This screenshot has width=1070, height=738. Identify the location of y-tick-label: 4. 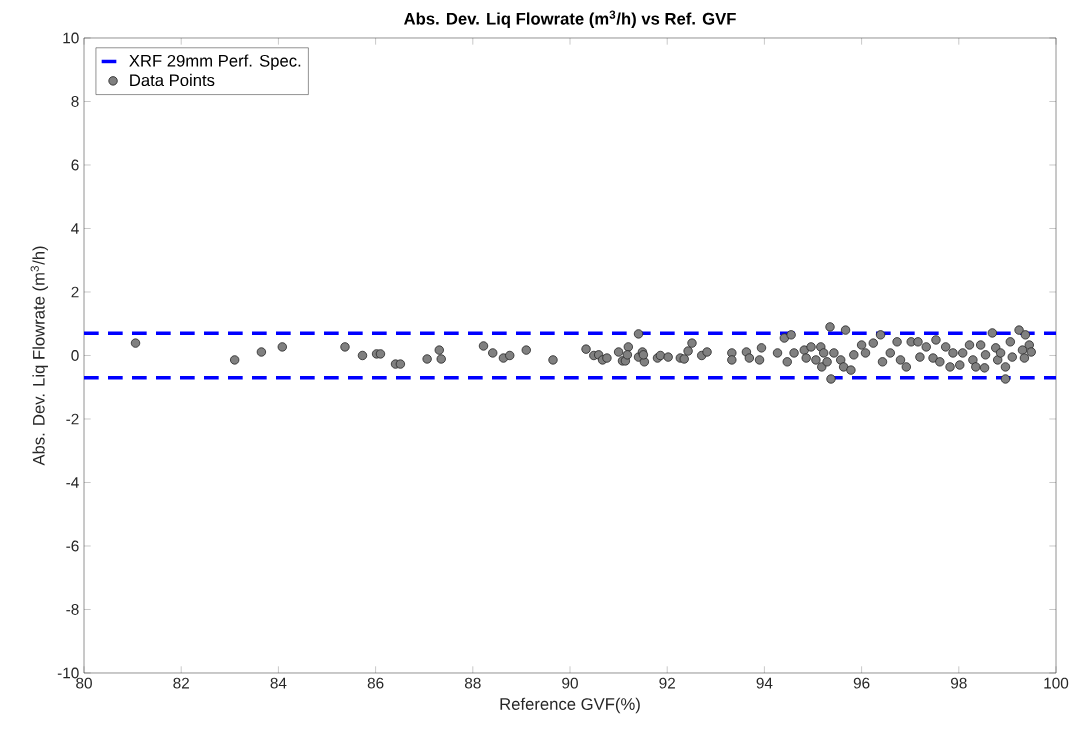
(75, 228).